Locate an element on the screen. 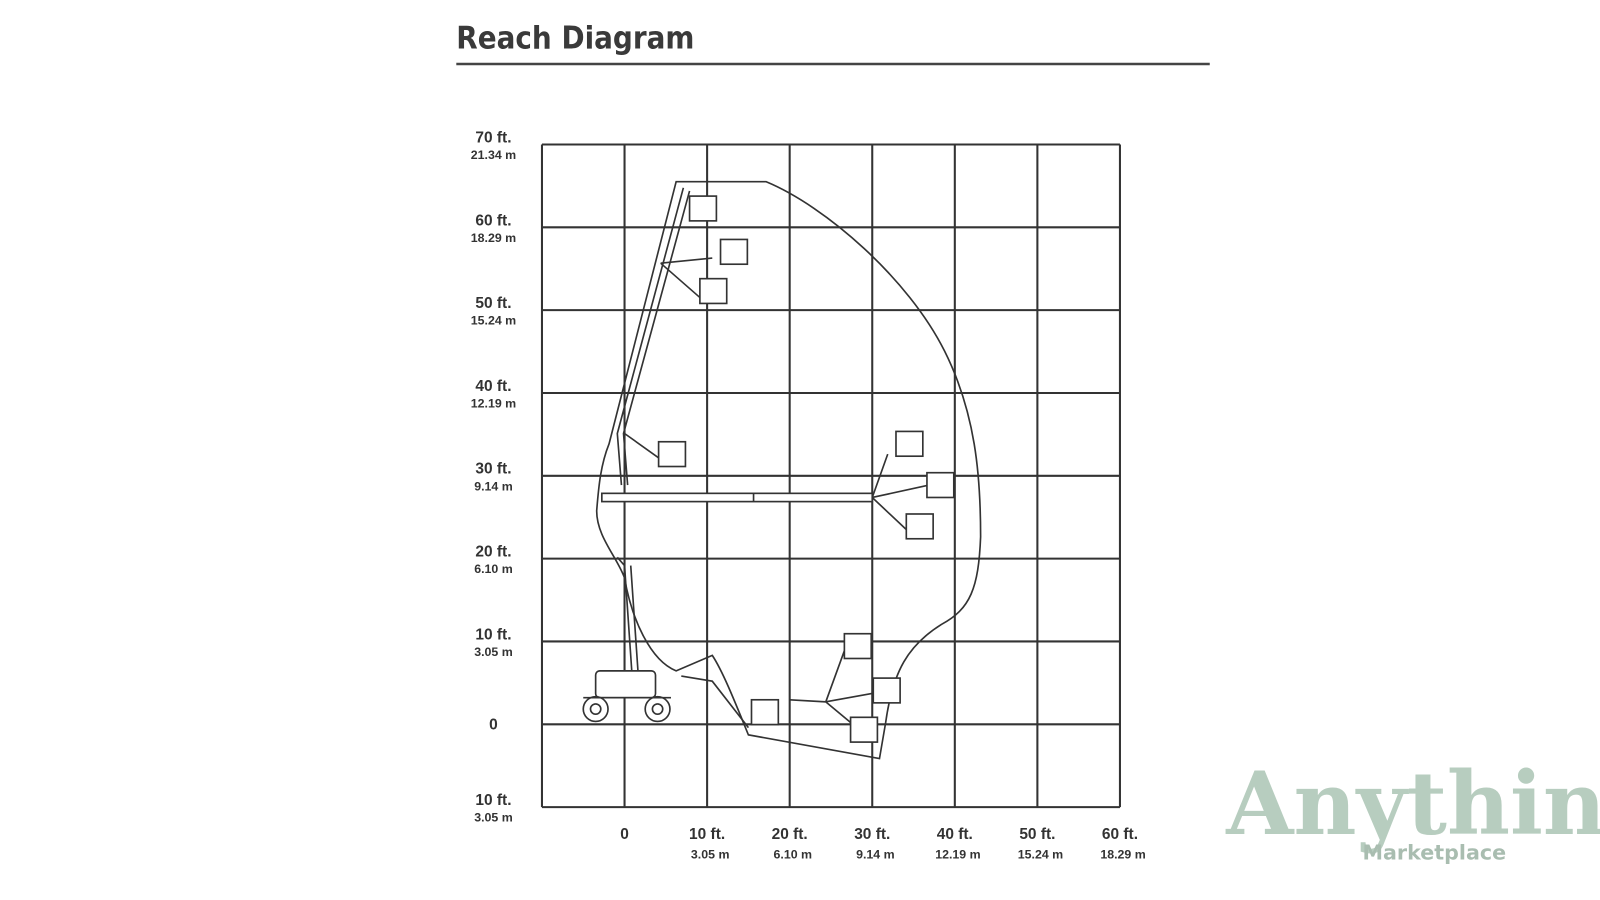  y-label-ft: 40 ft. is located at coordinates (493, 386).